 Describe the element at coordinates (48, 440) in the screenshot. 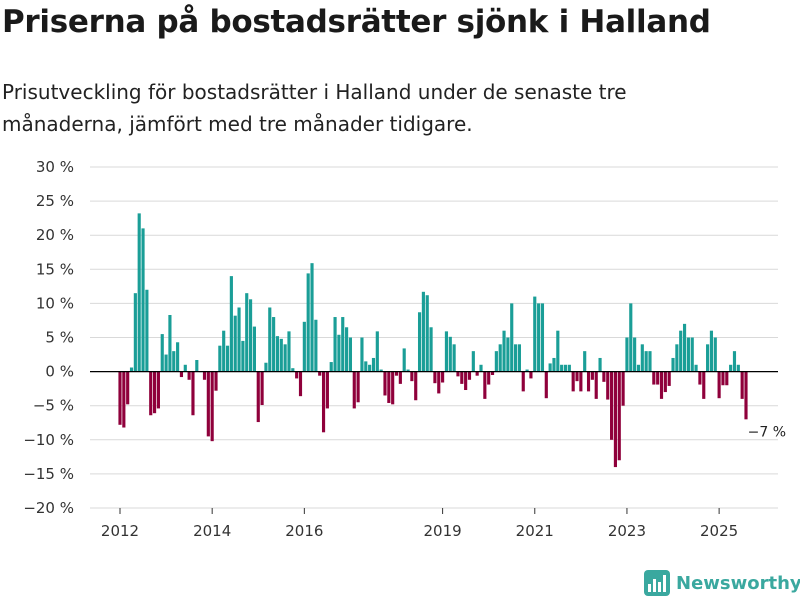

I see `y-tick-label: −10 %` at that location.